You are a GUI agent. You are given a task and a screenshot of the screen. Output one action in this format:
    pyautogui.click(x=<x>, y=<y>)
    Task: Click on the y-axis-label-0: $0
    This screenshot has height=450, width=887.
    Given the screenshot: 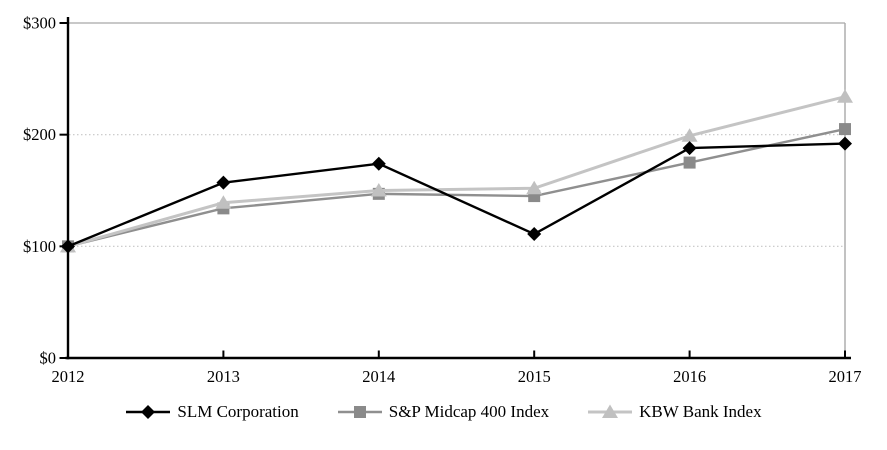 What is the action you would take?
    pyautogui.click(x=48, y=358)
    